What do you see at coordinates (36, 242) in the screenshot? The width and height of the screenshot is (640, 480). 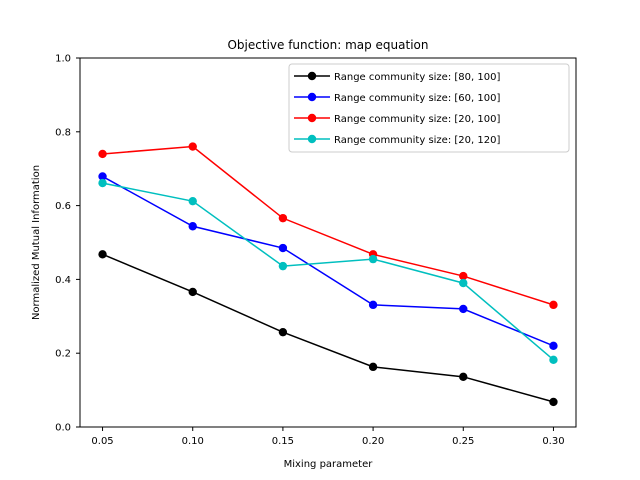 I see `y-axis-title: Normalized Mutual Information` at bounding box center [36, 242].